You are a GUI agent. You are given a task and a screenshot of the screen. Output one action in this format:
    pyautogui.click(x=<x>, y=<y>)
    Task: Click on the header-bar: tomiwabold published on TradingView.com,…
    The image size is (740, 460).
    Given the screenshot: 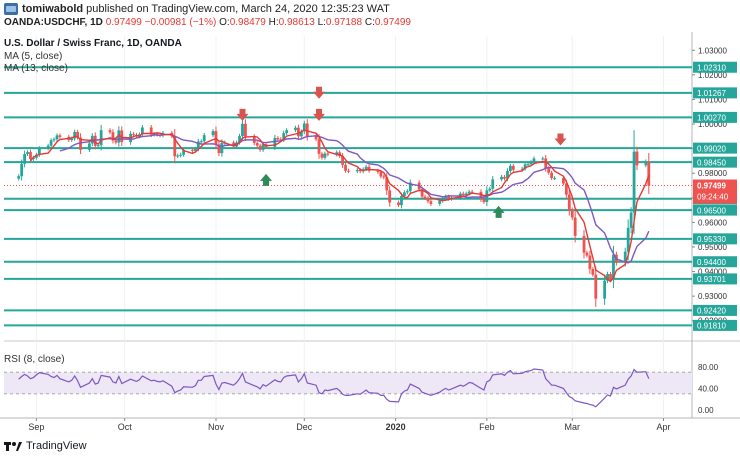 What is the action you would take?
    pyautogui.click(x=370, y=14)
    